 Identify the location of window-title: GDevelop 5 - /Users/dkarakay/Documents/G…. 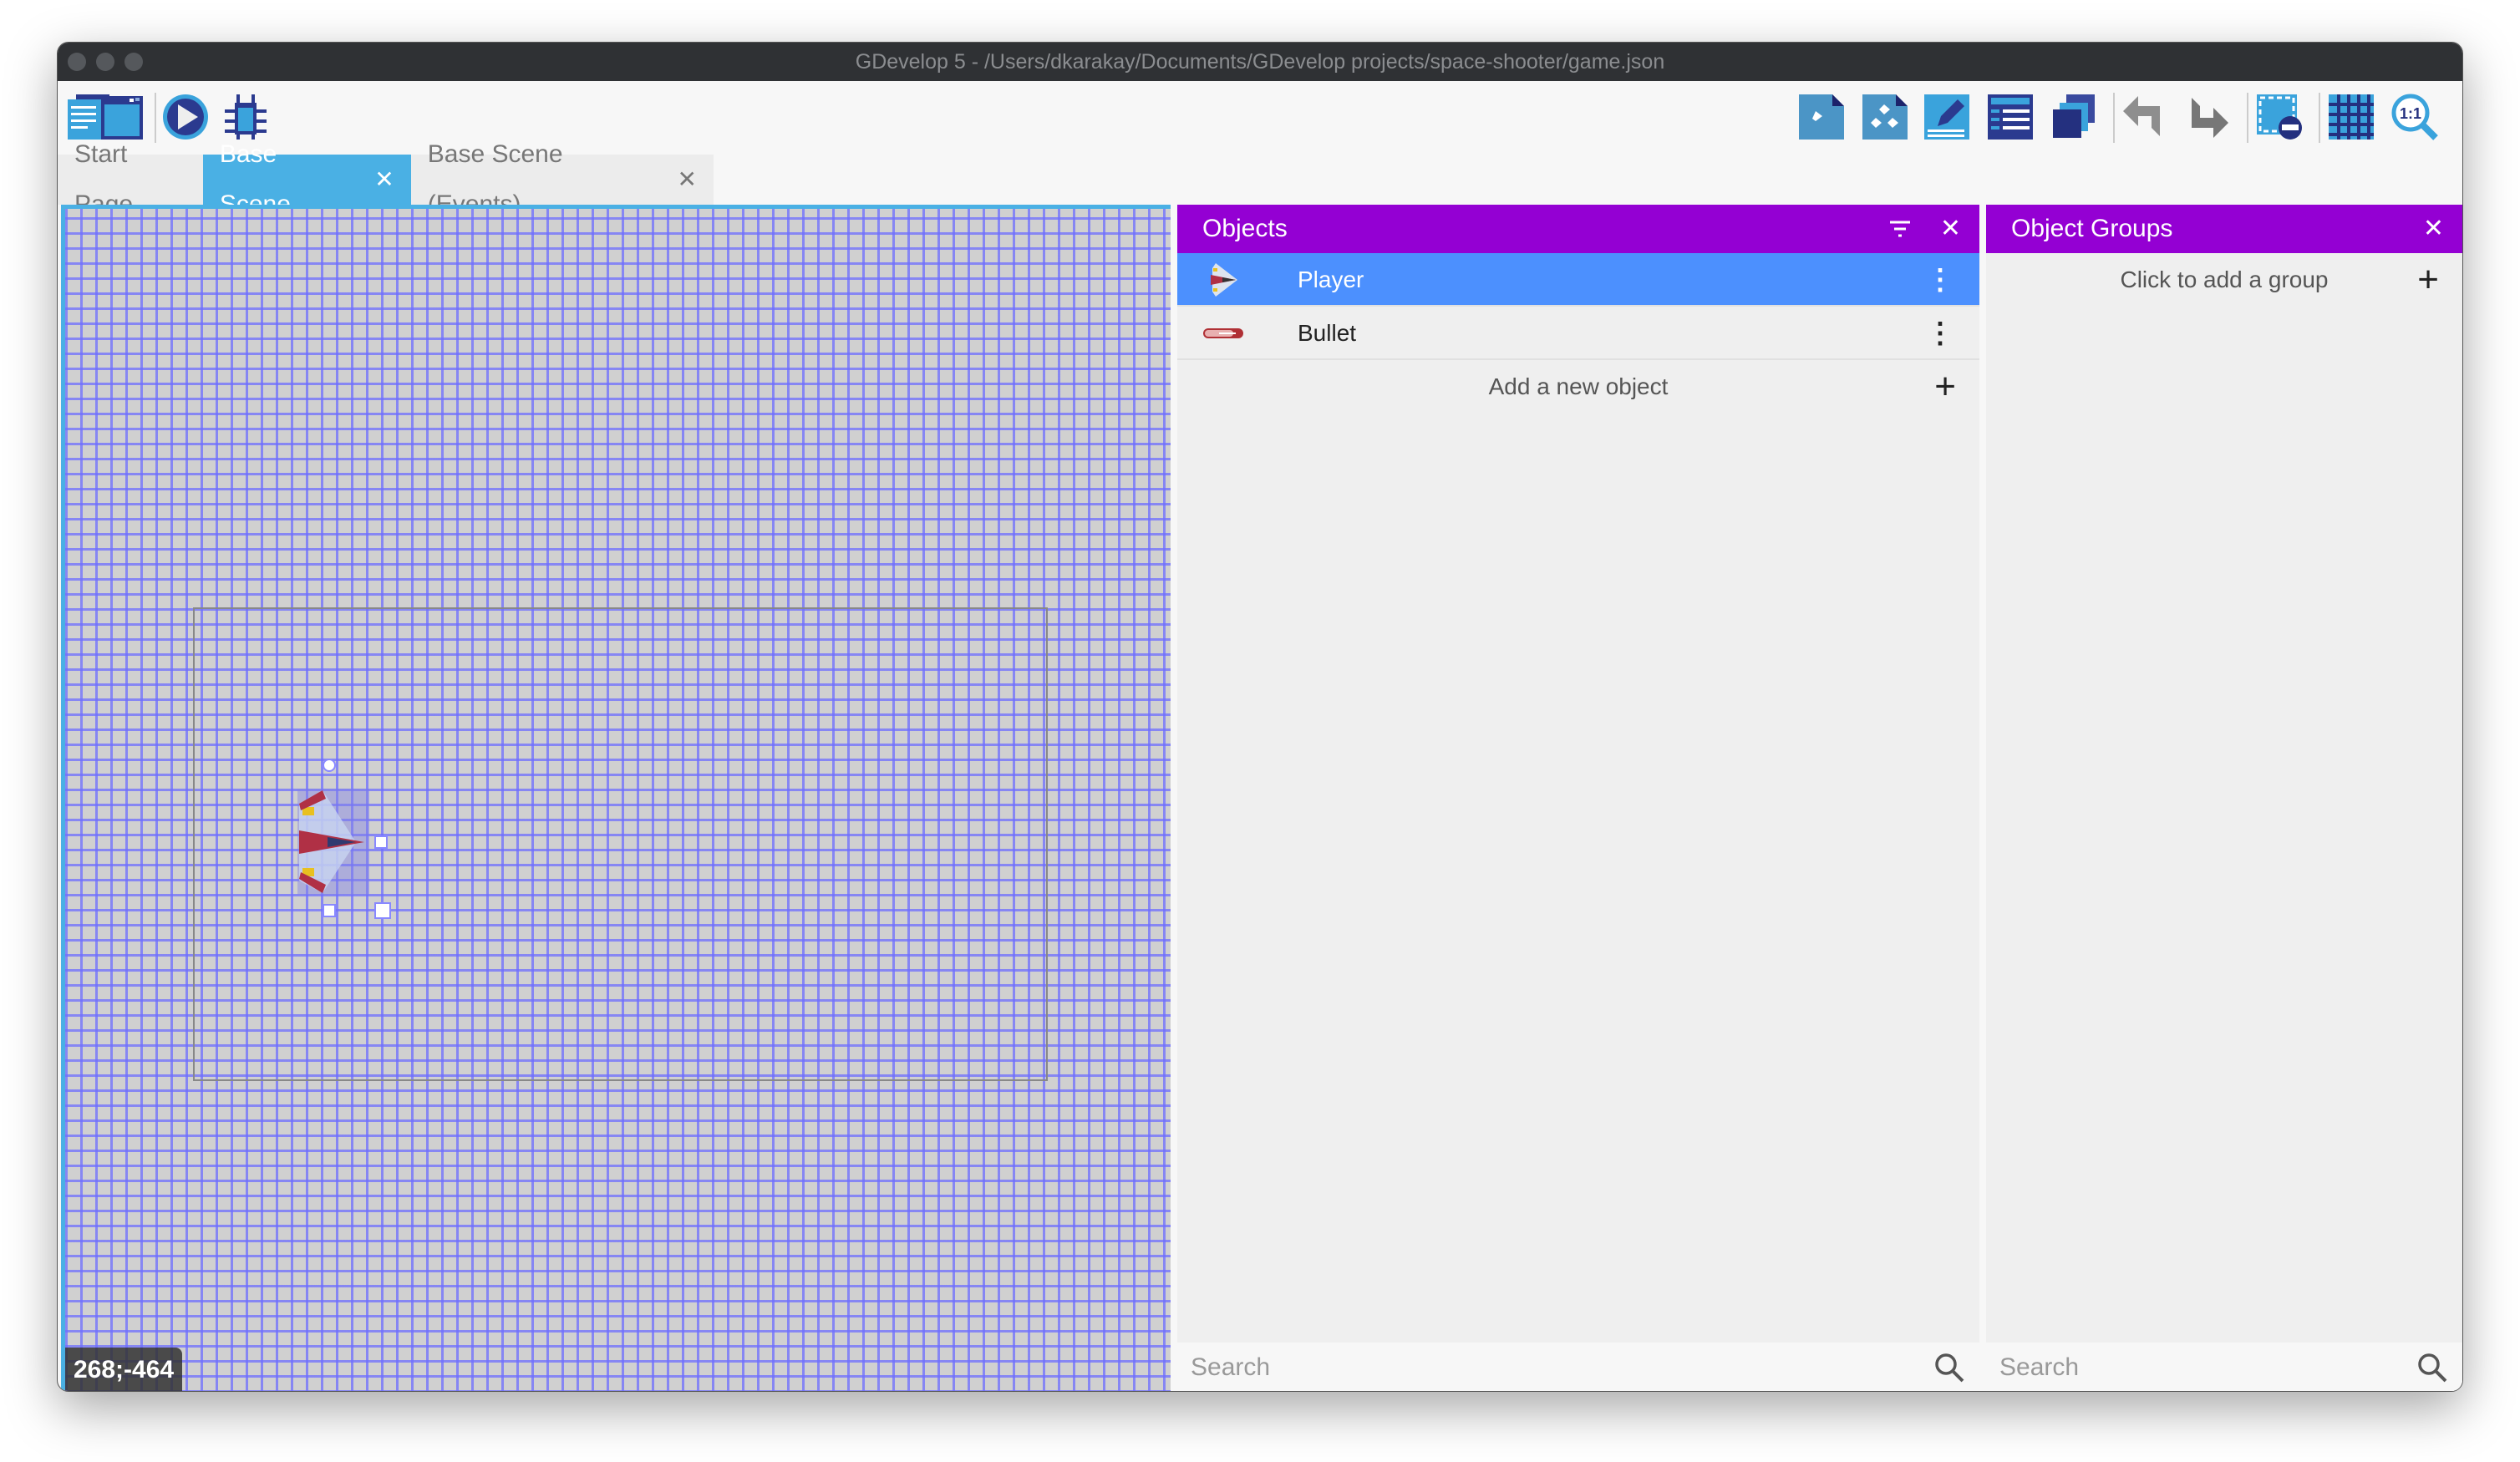
(1260, 62).